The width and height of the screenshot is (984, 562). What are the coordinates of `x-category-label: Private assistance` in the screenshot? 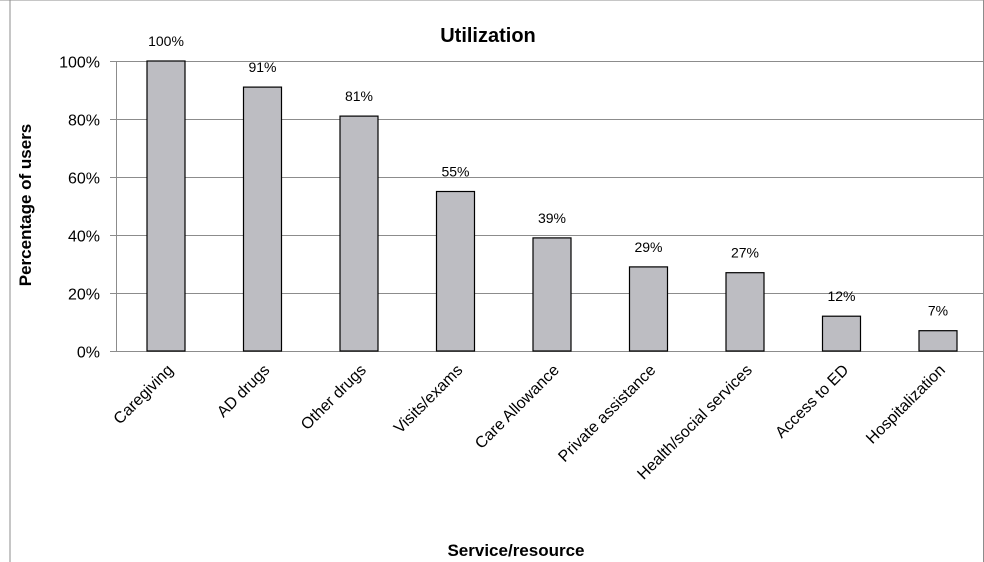 It's located at (607, 414).